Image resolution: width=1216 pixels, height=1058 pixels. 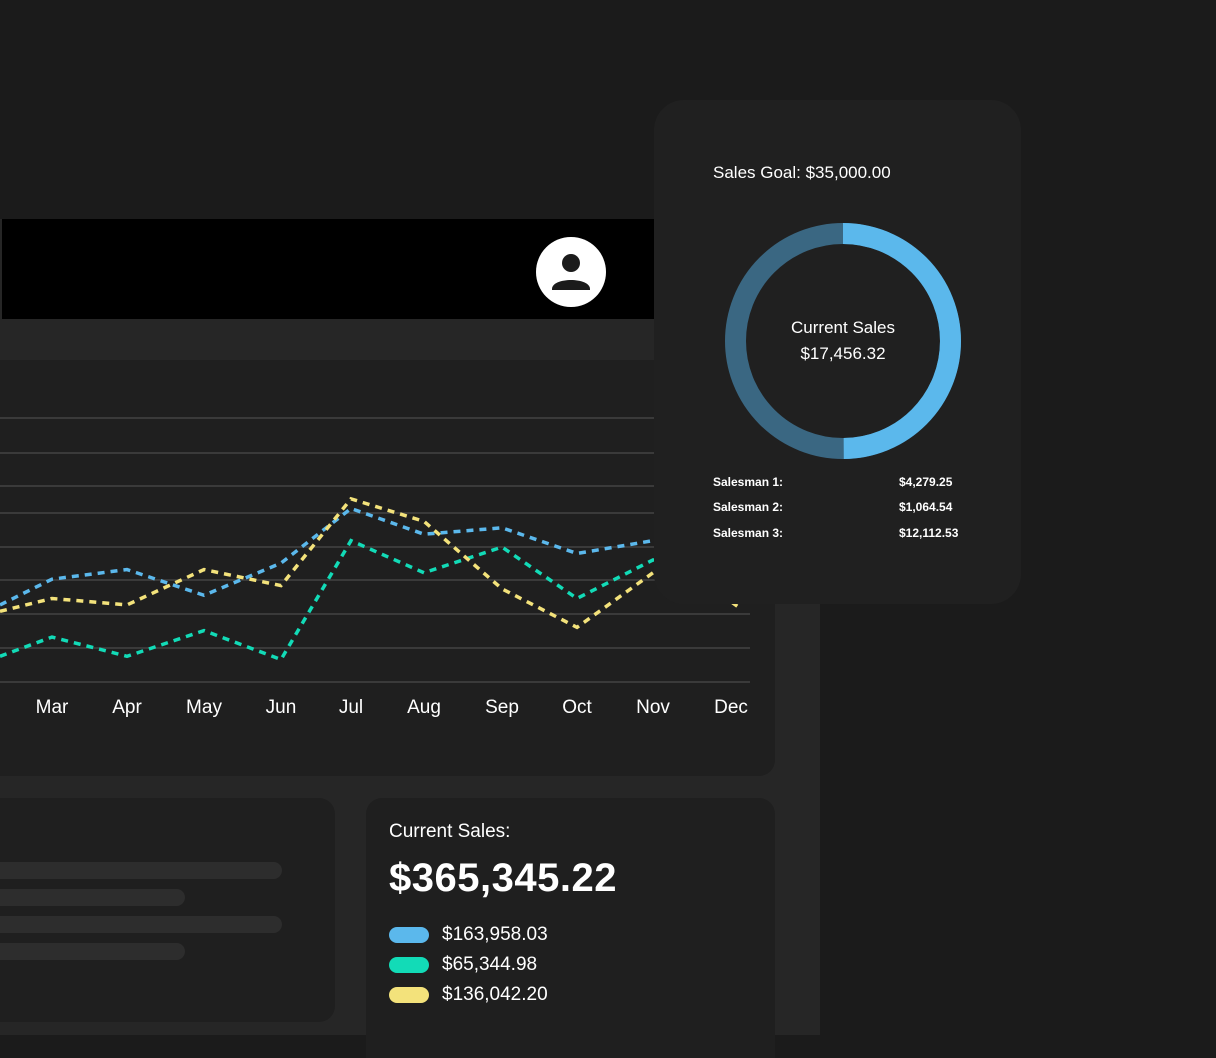 I want to click on salesman-value: $1,064.54, so click(x=926, y=507).